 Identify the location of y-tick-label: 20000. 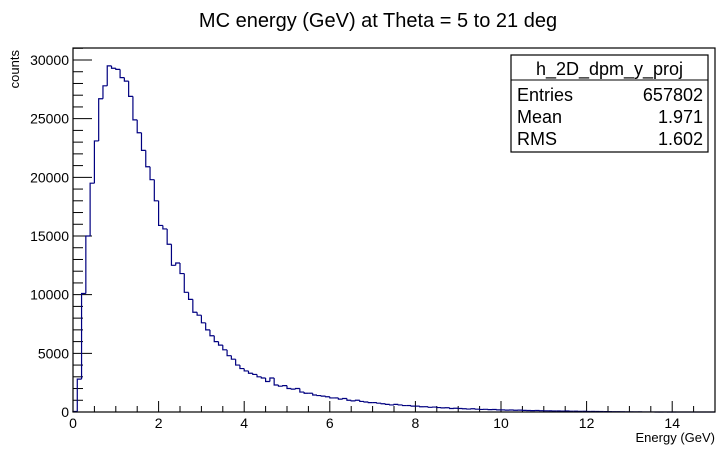
(49, 177).